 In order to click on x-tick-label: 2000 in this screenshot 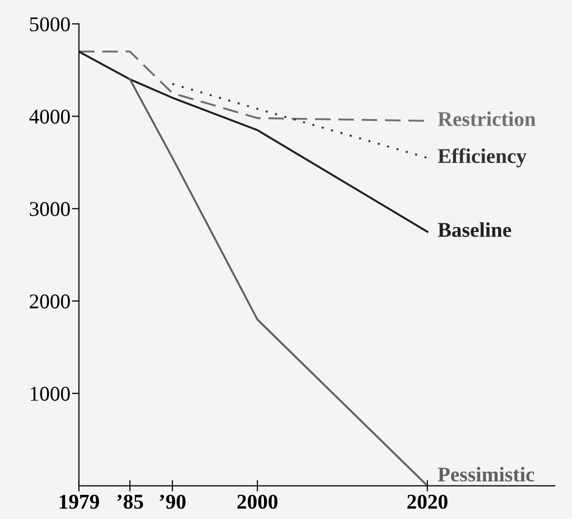, I will do `click(257, 501)`.